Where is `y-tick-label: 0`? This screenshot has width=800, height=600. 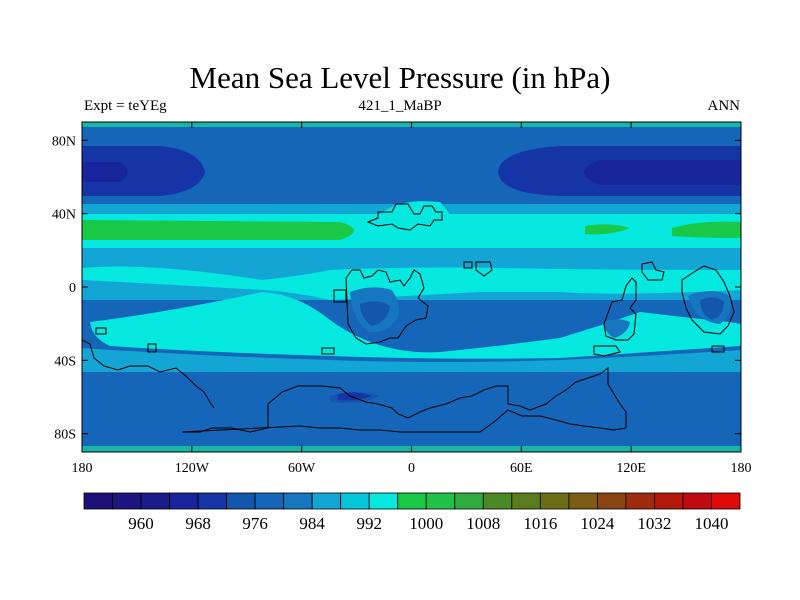 y-tick-label: 0 is located at coordinates (72, 288).